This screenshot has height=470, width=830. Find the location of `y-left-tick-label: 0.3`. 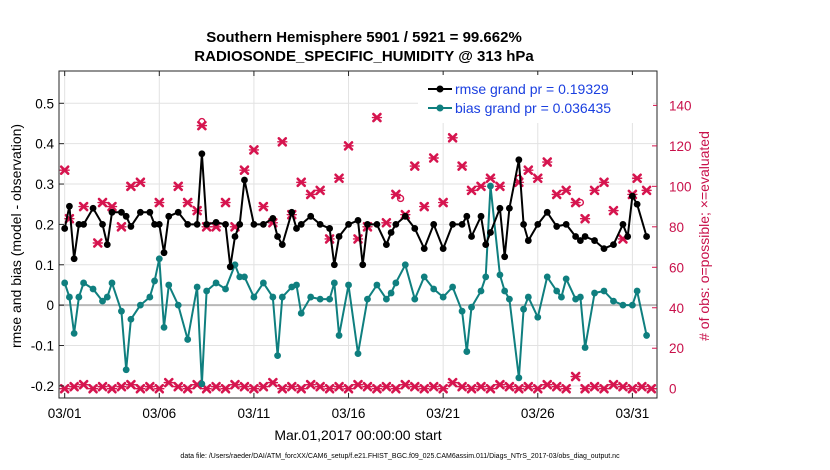

y-left-tick-label: 0.3 is located at coordinates (44, 184).